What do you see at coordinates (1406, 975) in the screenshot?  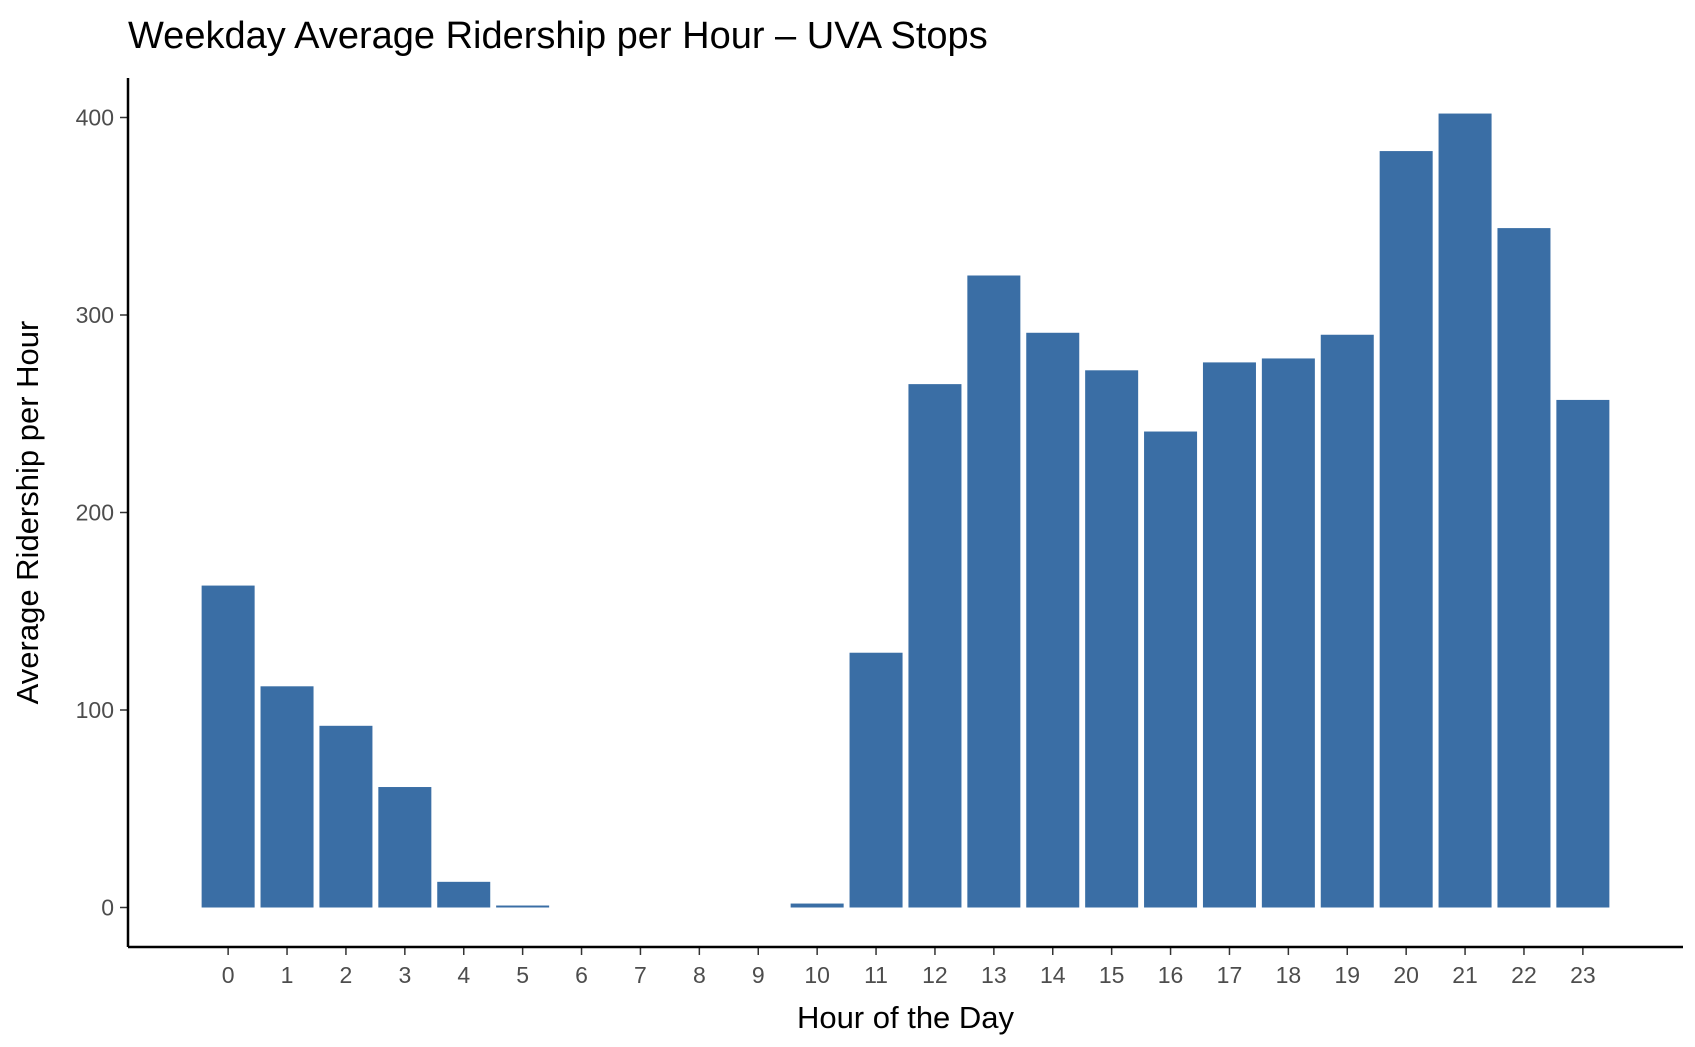 I see `x-tick-label: 20` at bounding box center [1406, 975].